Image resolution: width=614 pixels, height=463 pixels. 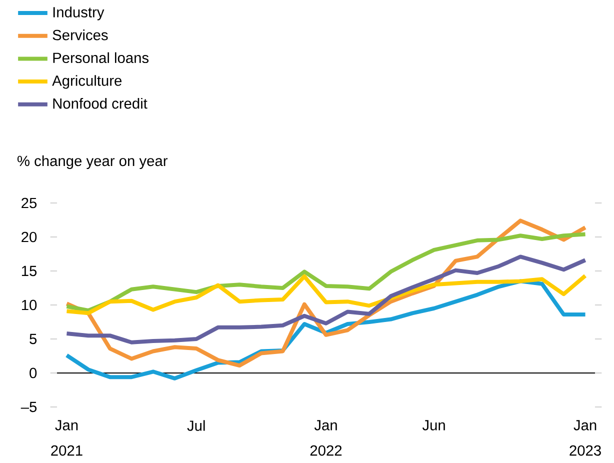 I want to click on y-tick-label: 25, so click(x=29, y=203).